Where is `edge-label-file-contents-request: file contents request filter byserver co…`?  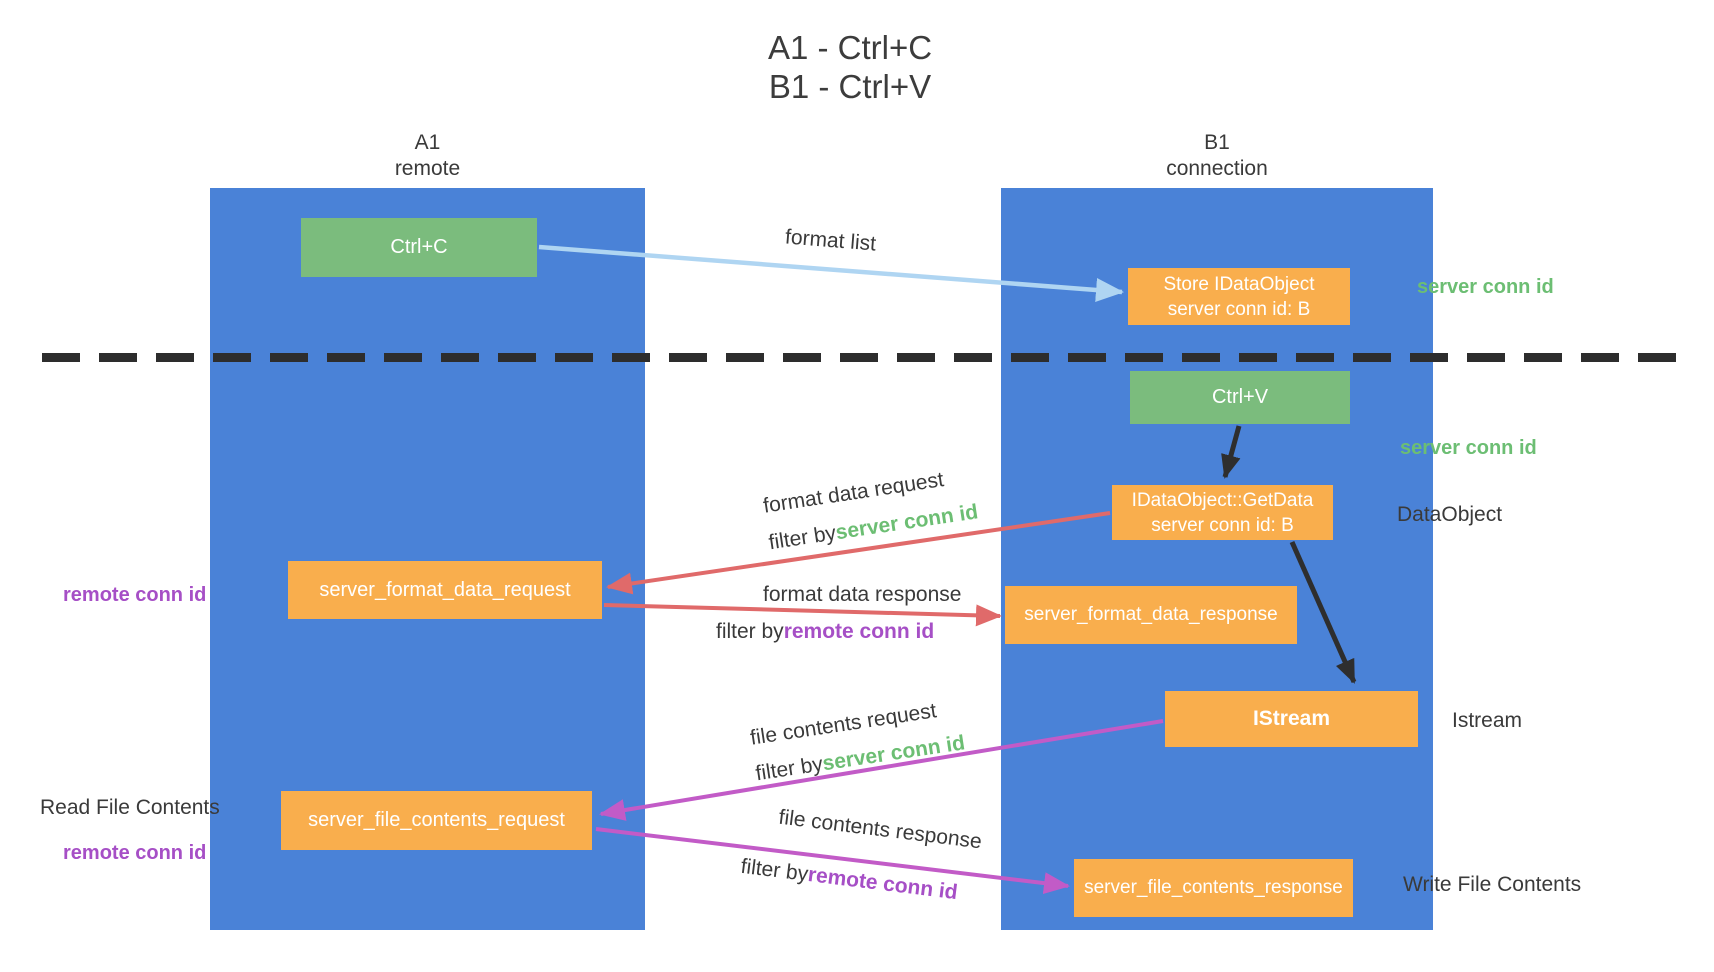 edge-label-file-contents-request: file contents request filter byserver co… is located at coordinates (858, 741).